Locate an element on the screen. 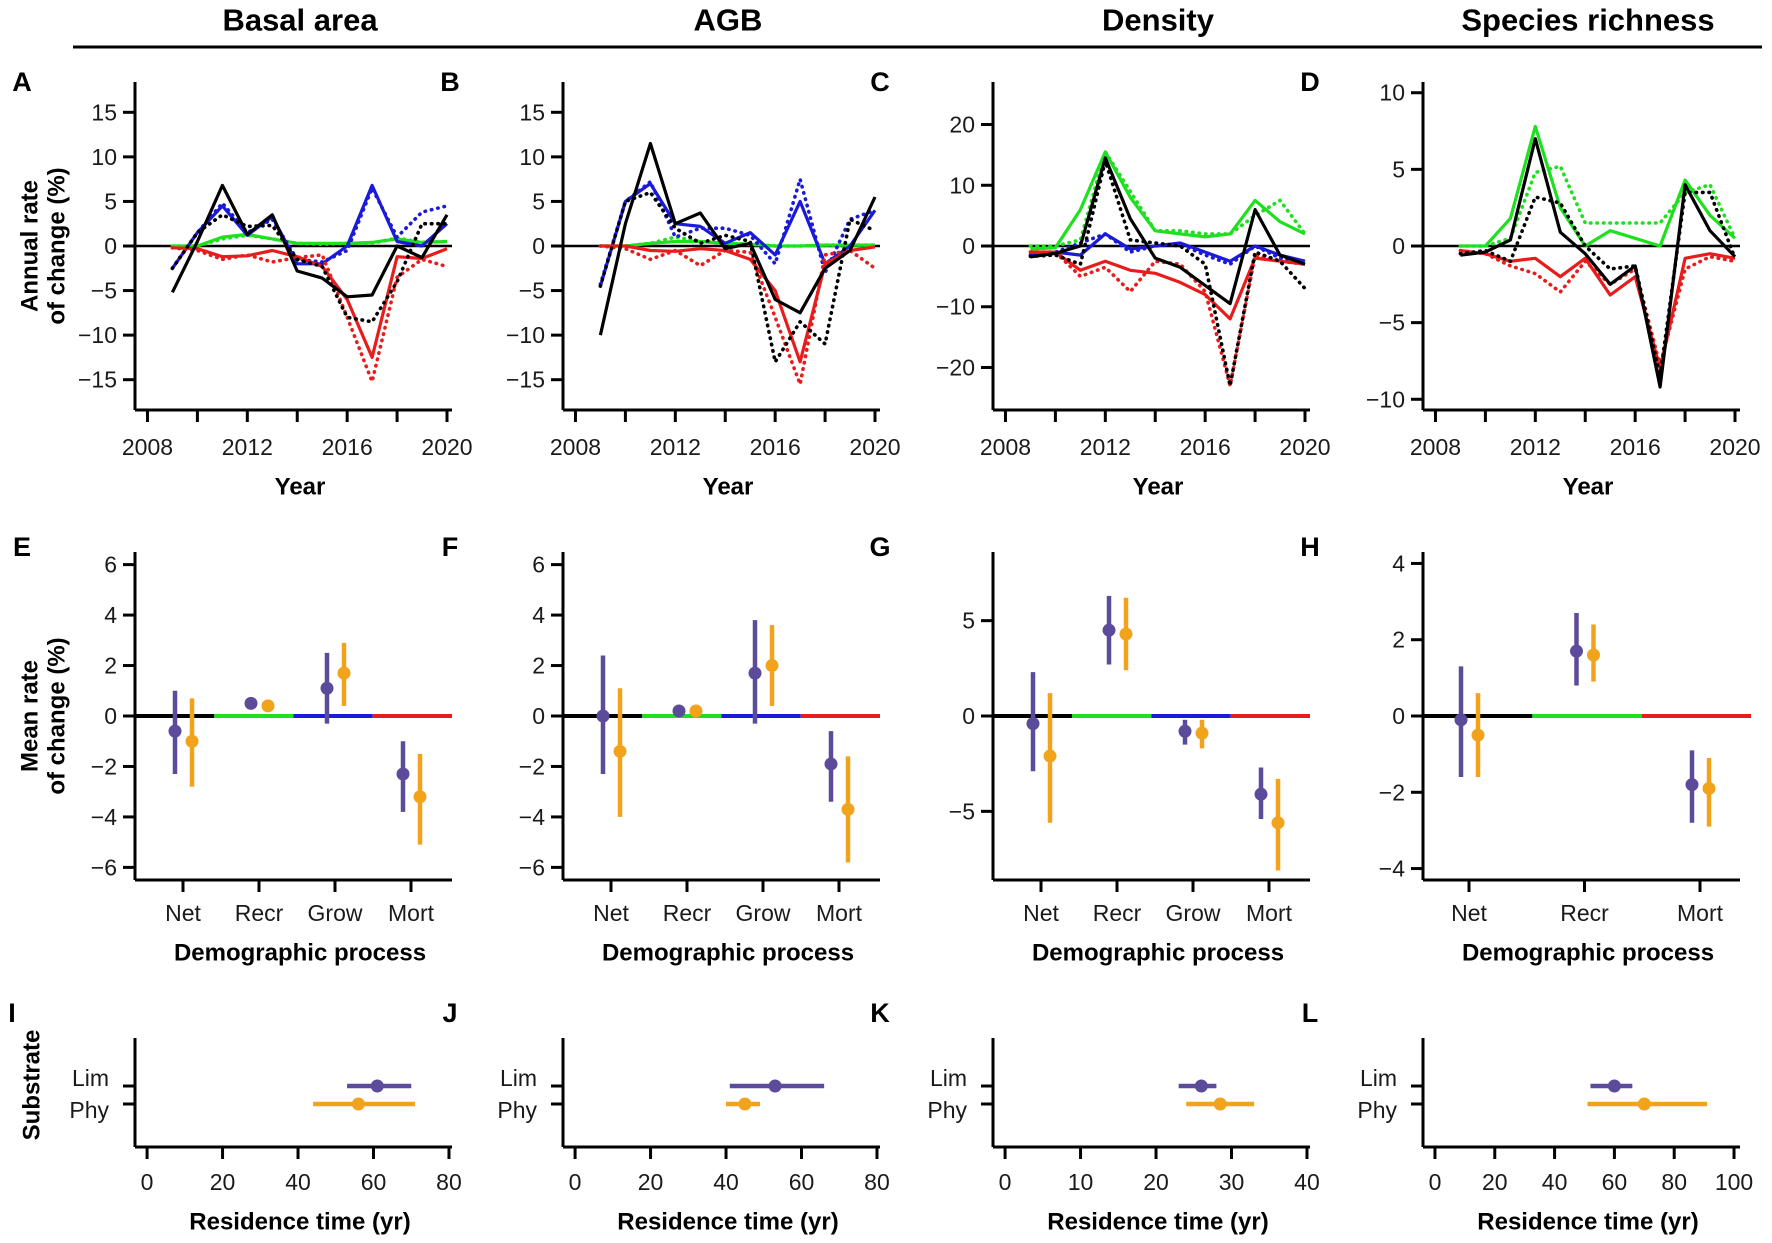  x-axis-title: Demographic process is located at coordinates (1158, 953).